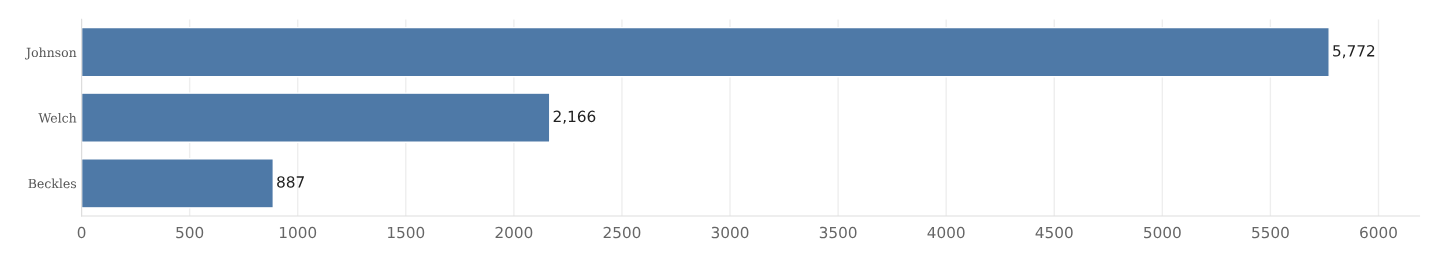  I want to click on x-tick-label: 4000, so click(946, 232).